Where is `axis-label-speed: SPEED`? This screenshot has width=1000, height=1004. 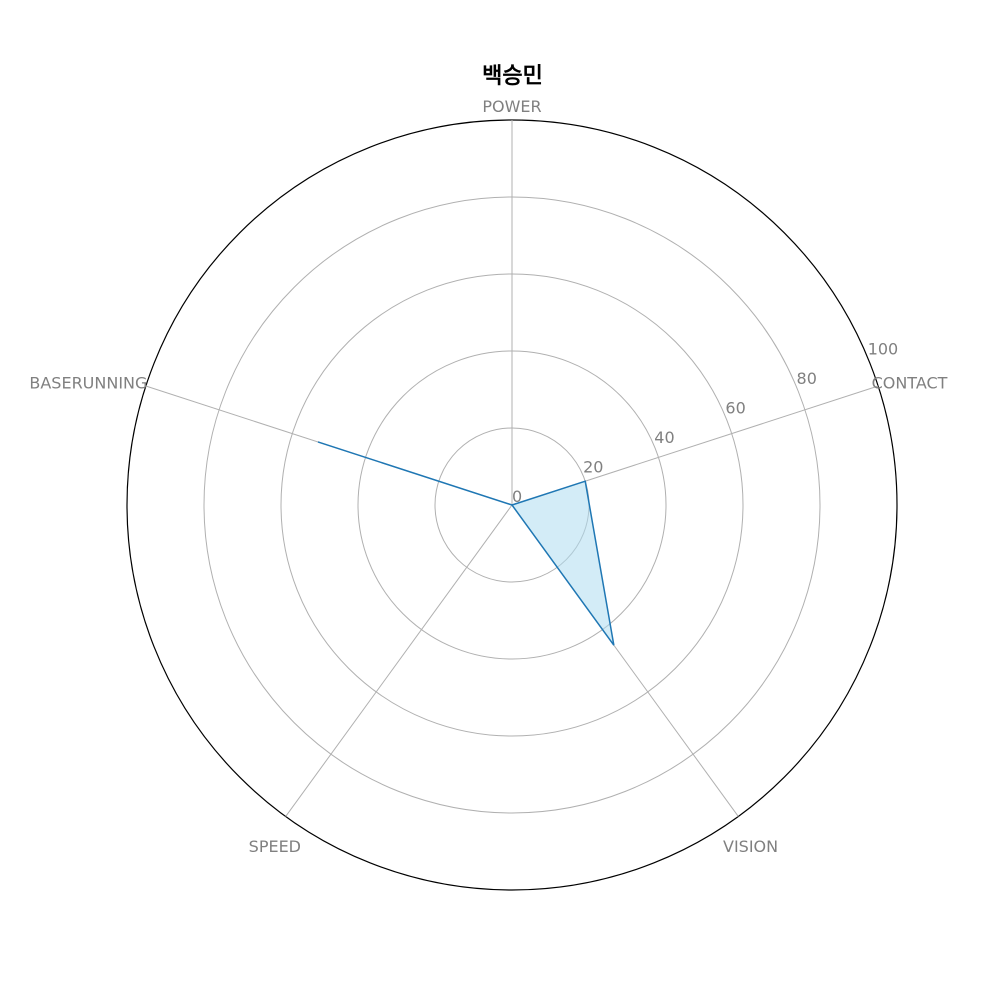
axis-label-speed: SPEED is located at coordinates (275, 846).